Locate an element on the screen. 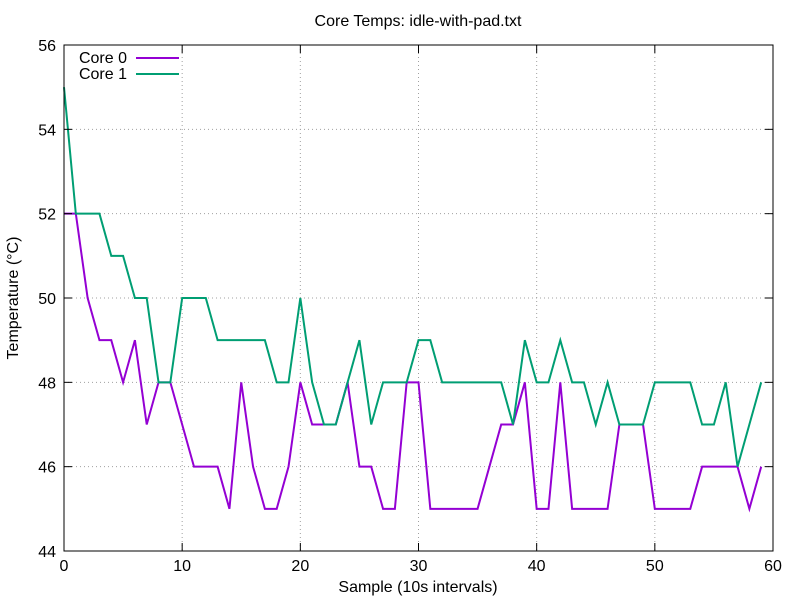  legend-label: Core 0 is located at coordinates (103, 58).